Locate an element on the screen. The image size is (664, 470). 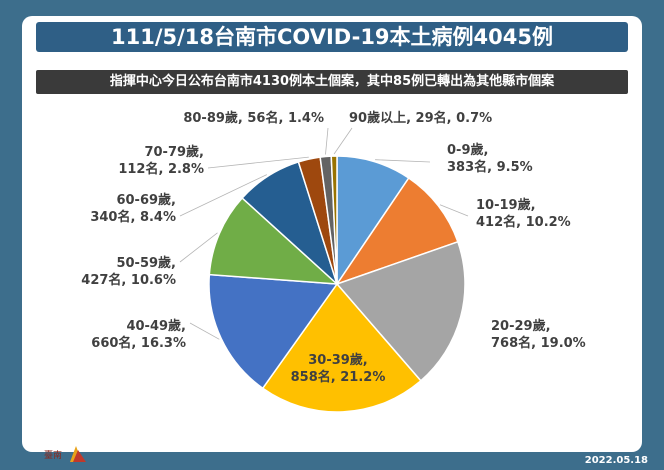
slice-label-line2: 340名, 8.4% is located at coordinates (133, 217).